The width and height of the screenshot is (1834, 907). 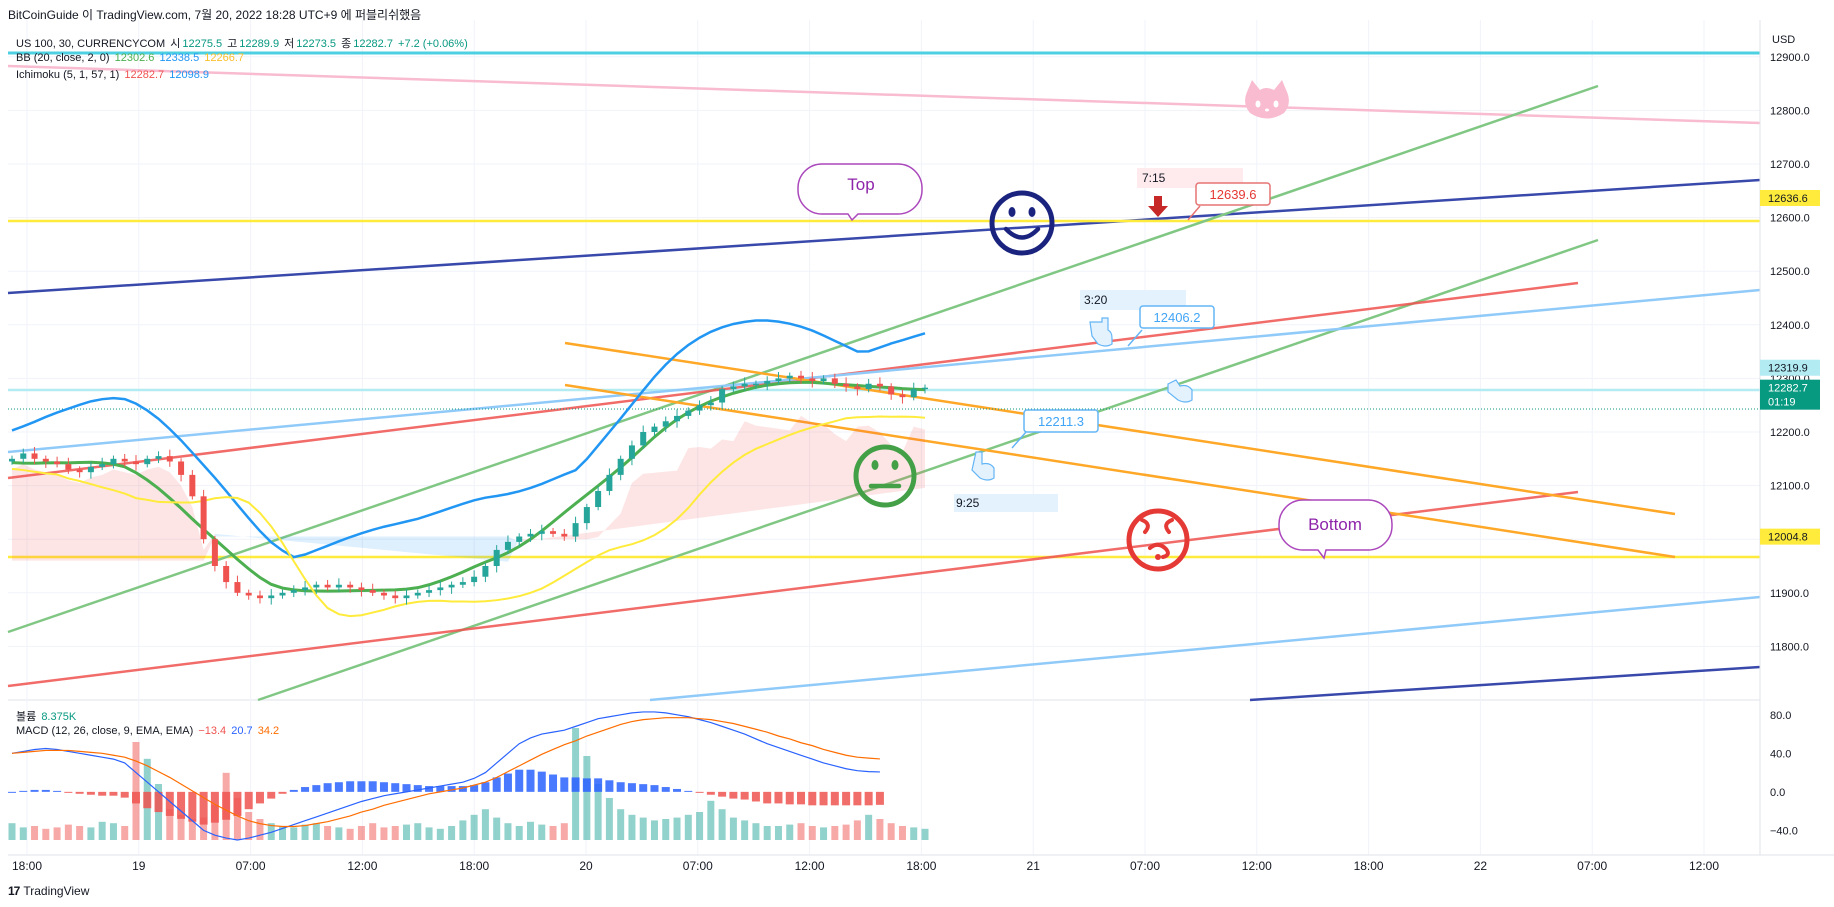 What do you see at coordinates (884, 94) in the screenshot?
I see `pink-trendline` at bounding box center [884, 94].